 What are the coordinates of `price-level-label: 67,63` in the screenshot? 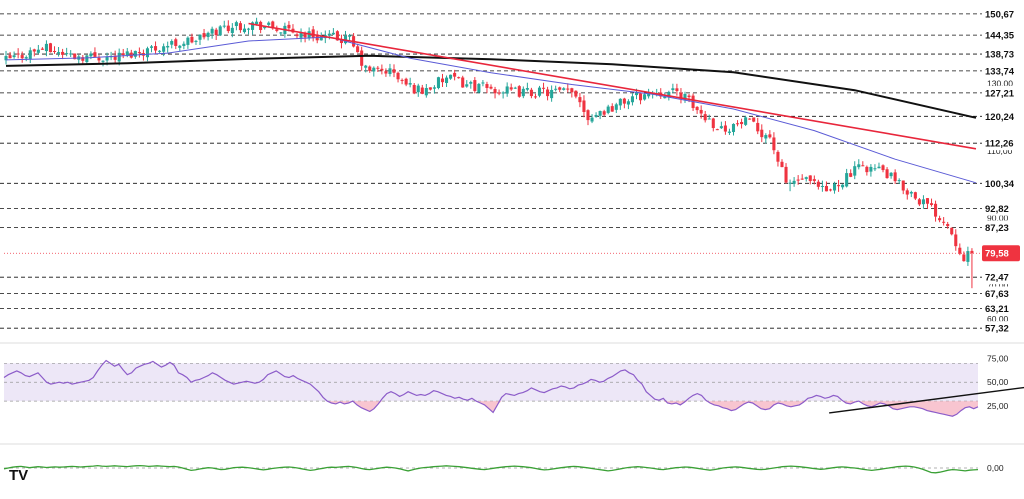 It's located at (1001, 293).